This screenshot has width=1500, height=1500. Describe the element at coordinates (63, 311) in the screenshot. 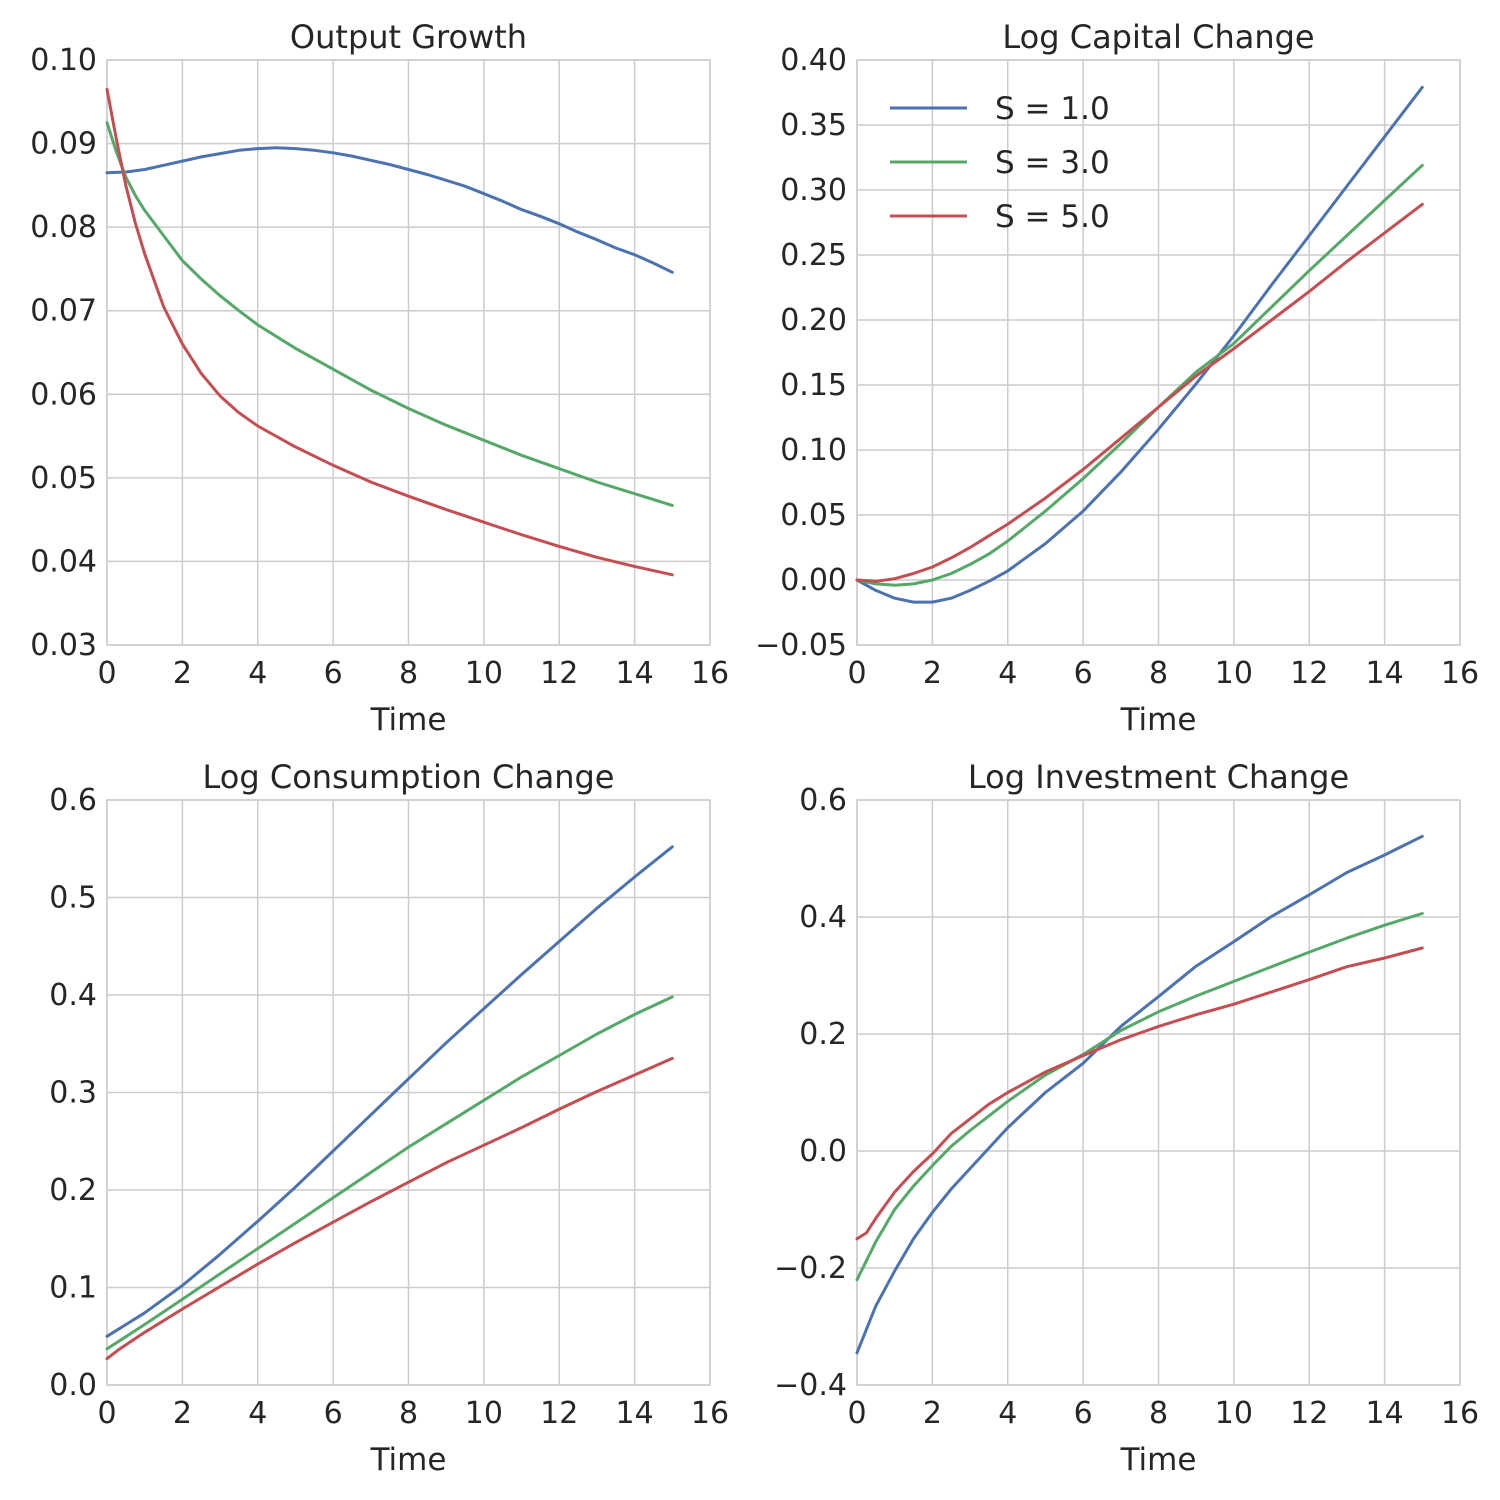

I see `y-tick-label: 0.07` at that location.